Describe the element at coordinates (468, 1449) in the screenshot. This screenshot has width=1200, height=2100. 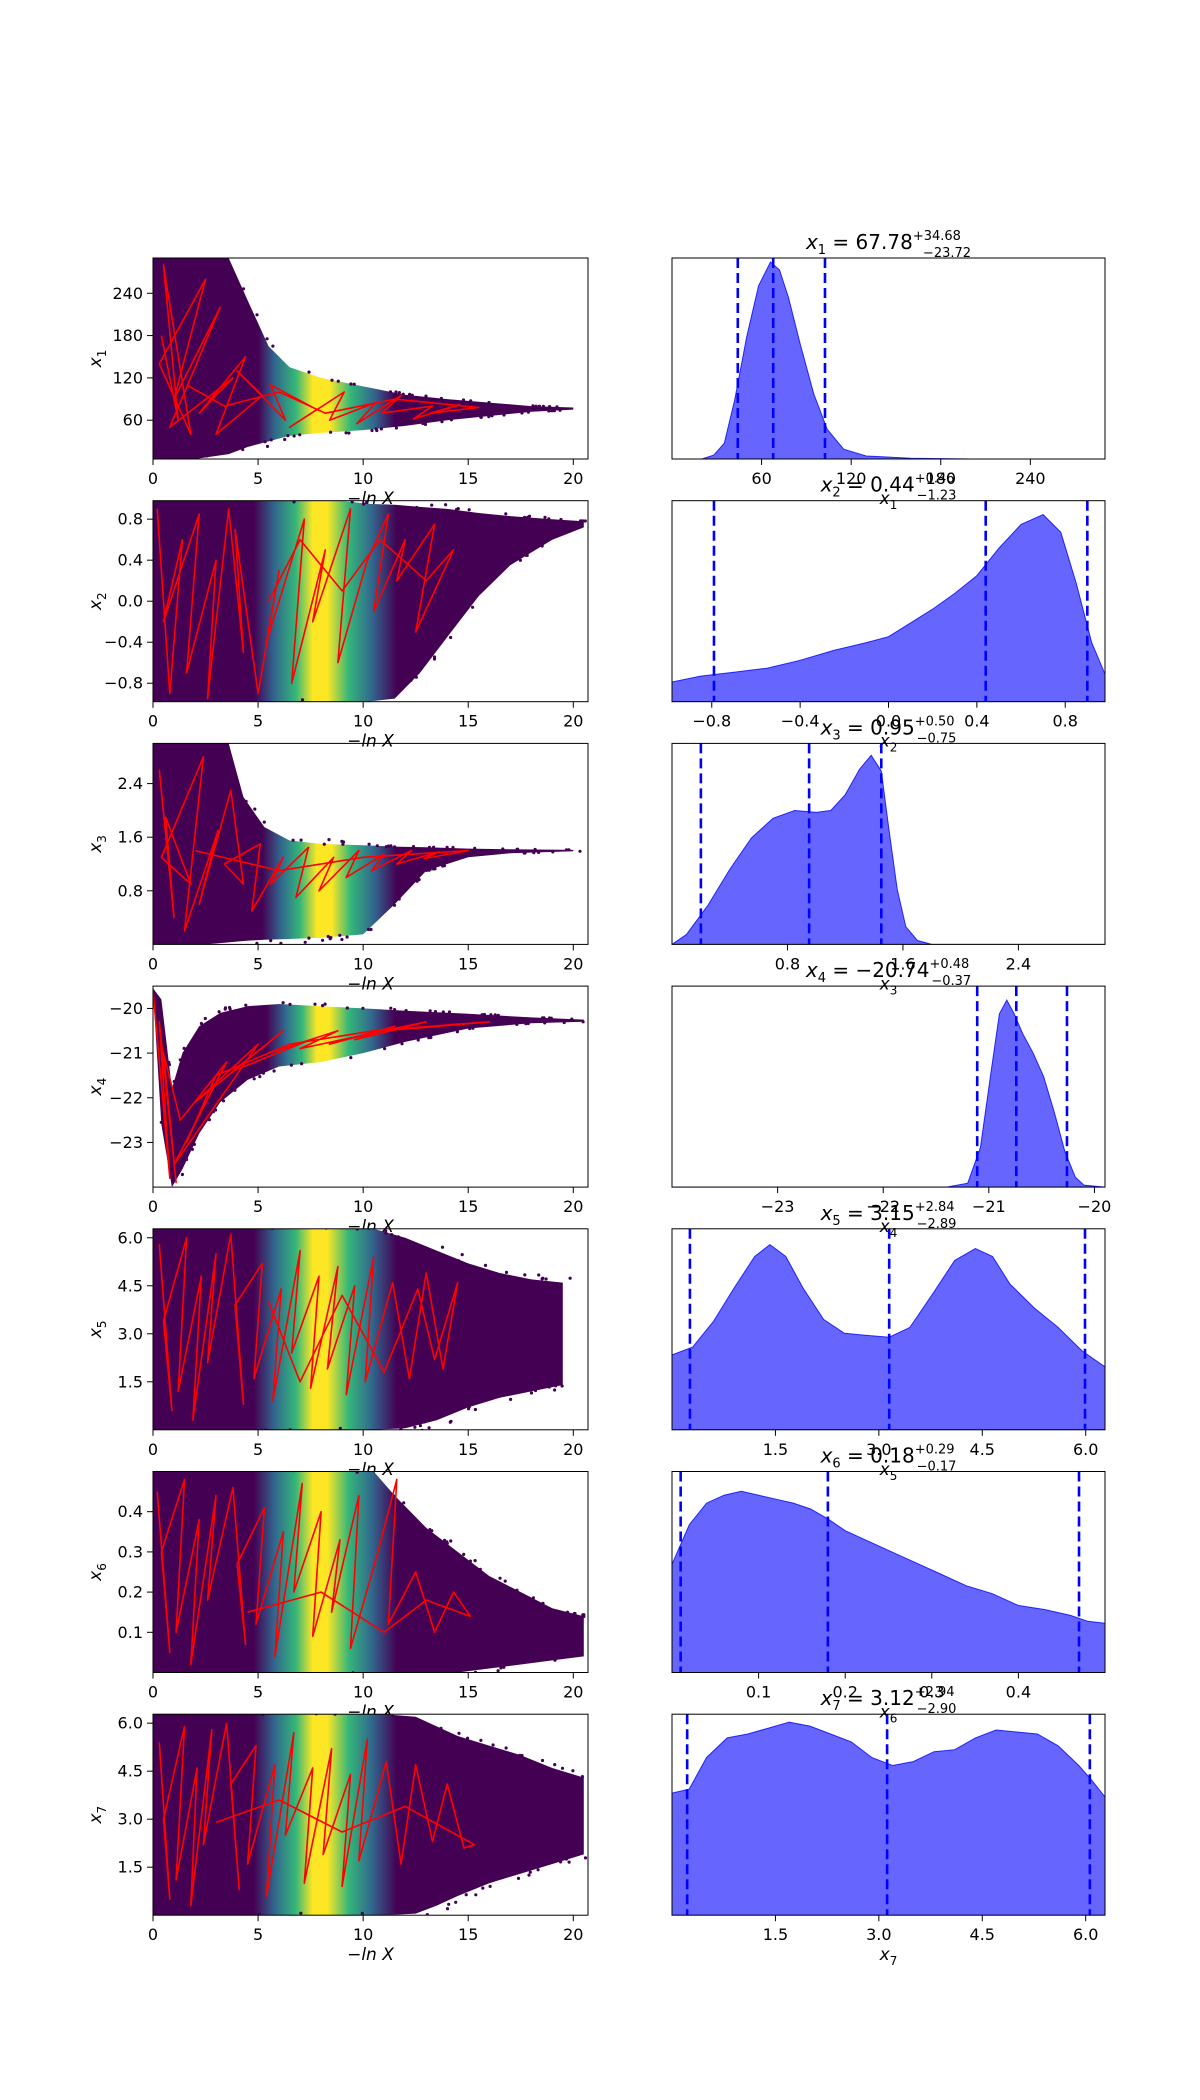
I see `x-tick-label: 15` at that location.